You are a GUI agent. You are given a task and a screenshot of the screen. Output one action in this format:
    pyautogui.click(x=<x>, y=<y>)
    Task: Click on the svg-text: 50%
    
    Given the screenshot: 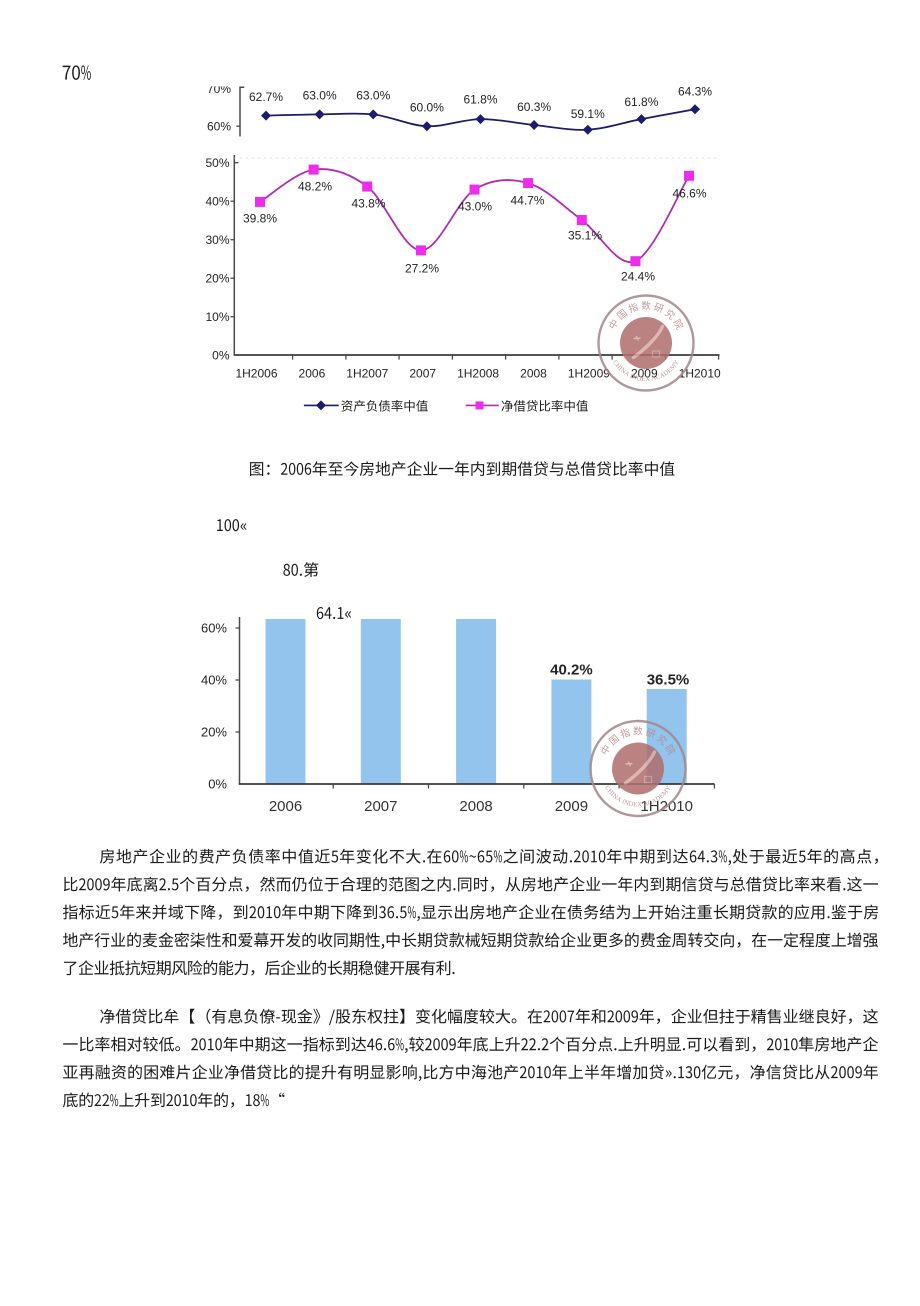 What is the action you would take?
    pyautogui.click(x=217, y=163)
    